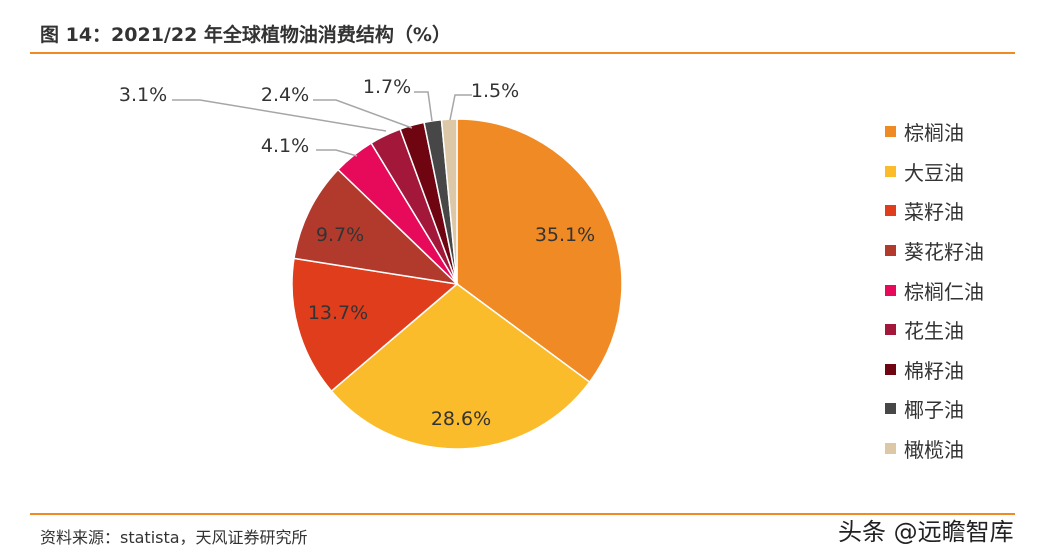 This screenshot has width=1048, height=558. I want to click on slice-label: 1.7%, so click(387, 87).